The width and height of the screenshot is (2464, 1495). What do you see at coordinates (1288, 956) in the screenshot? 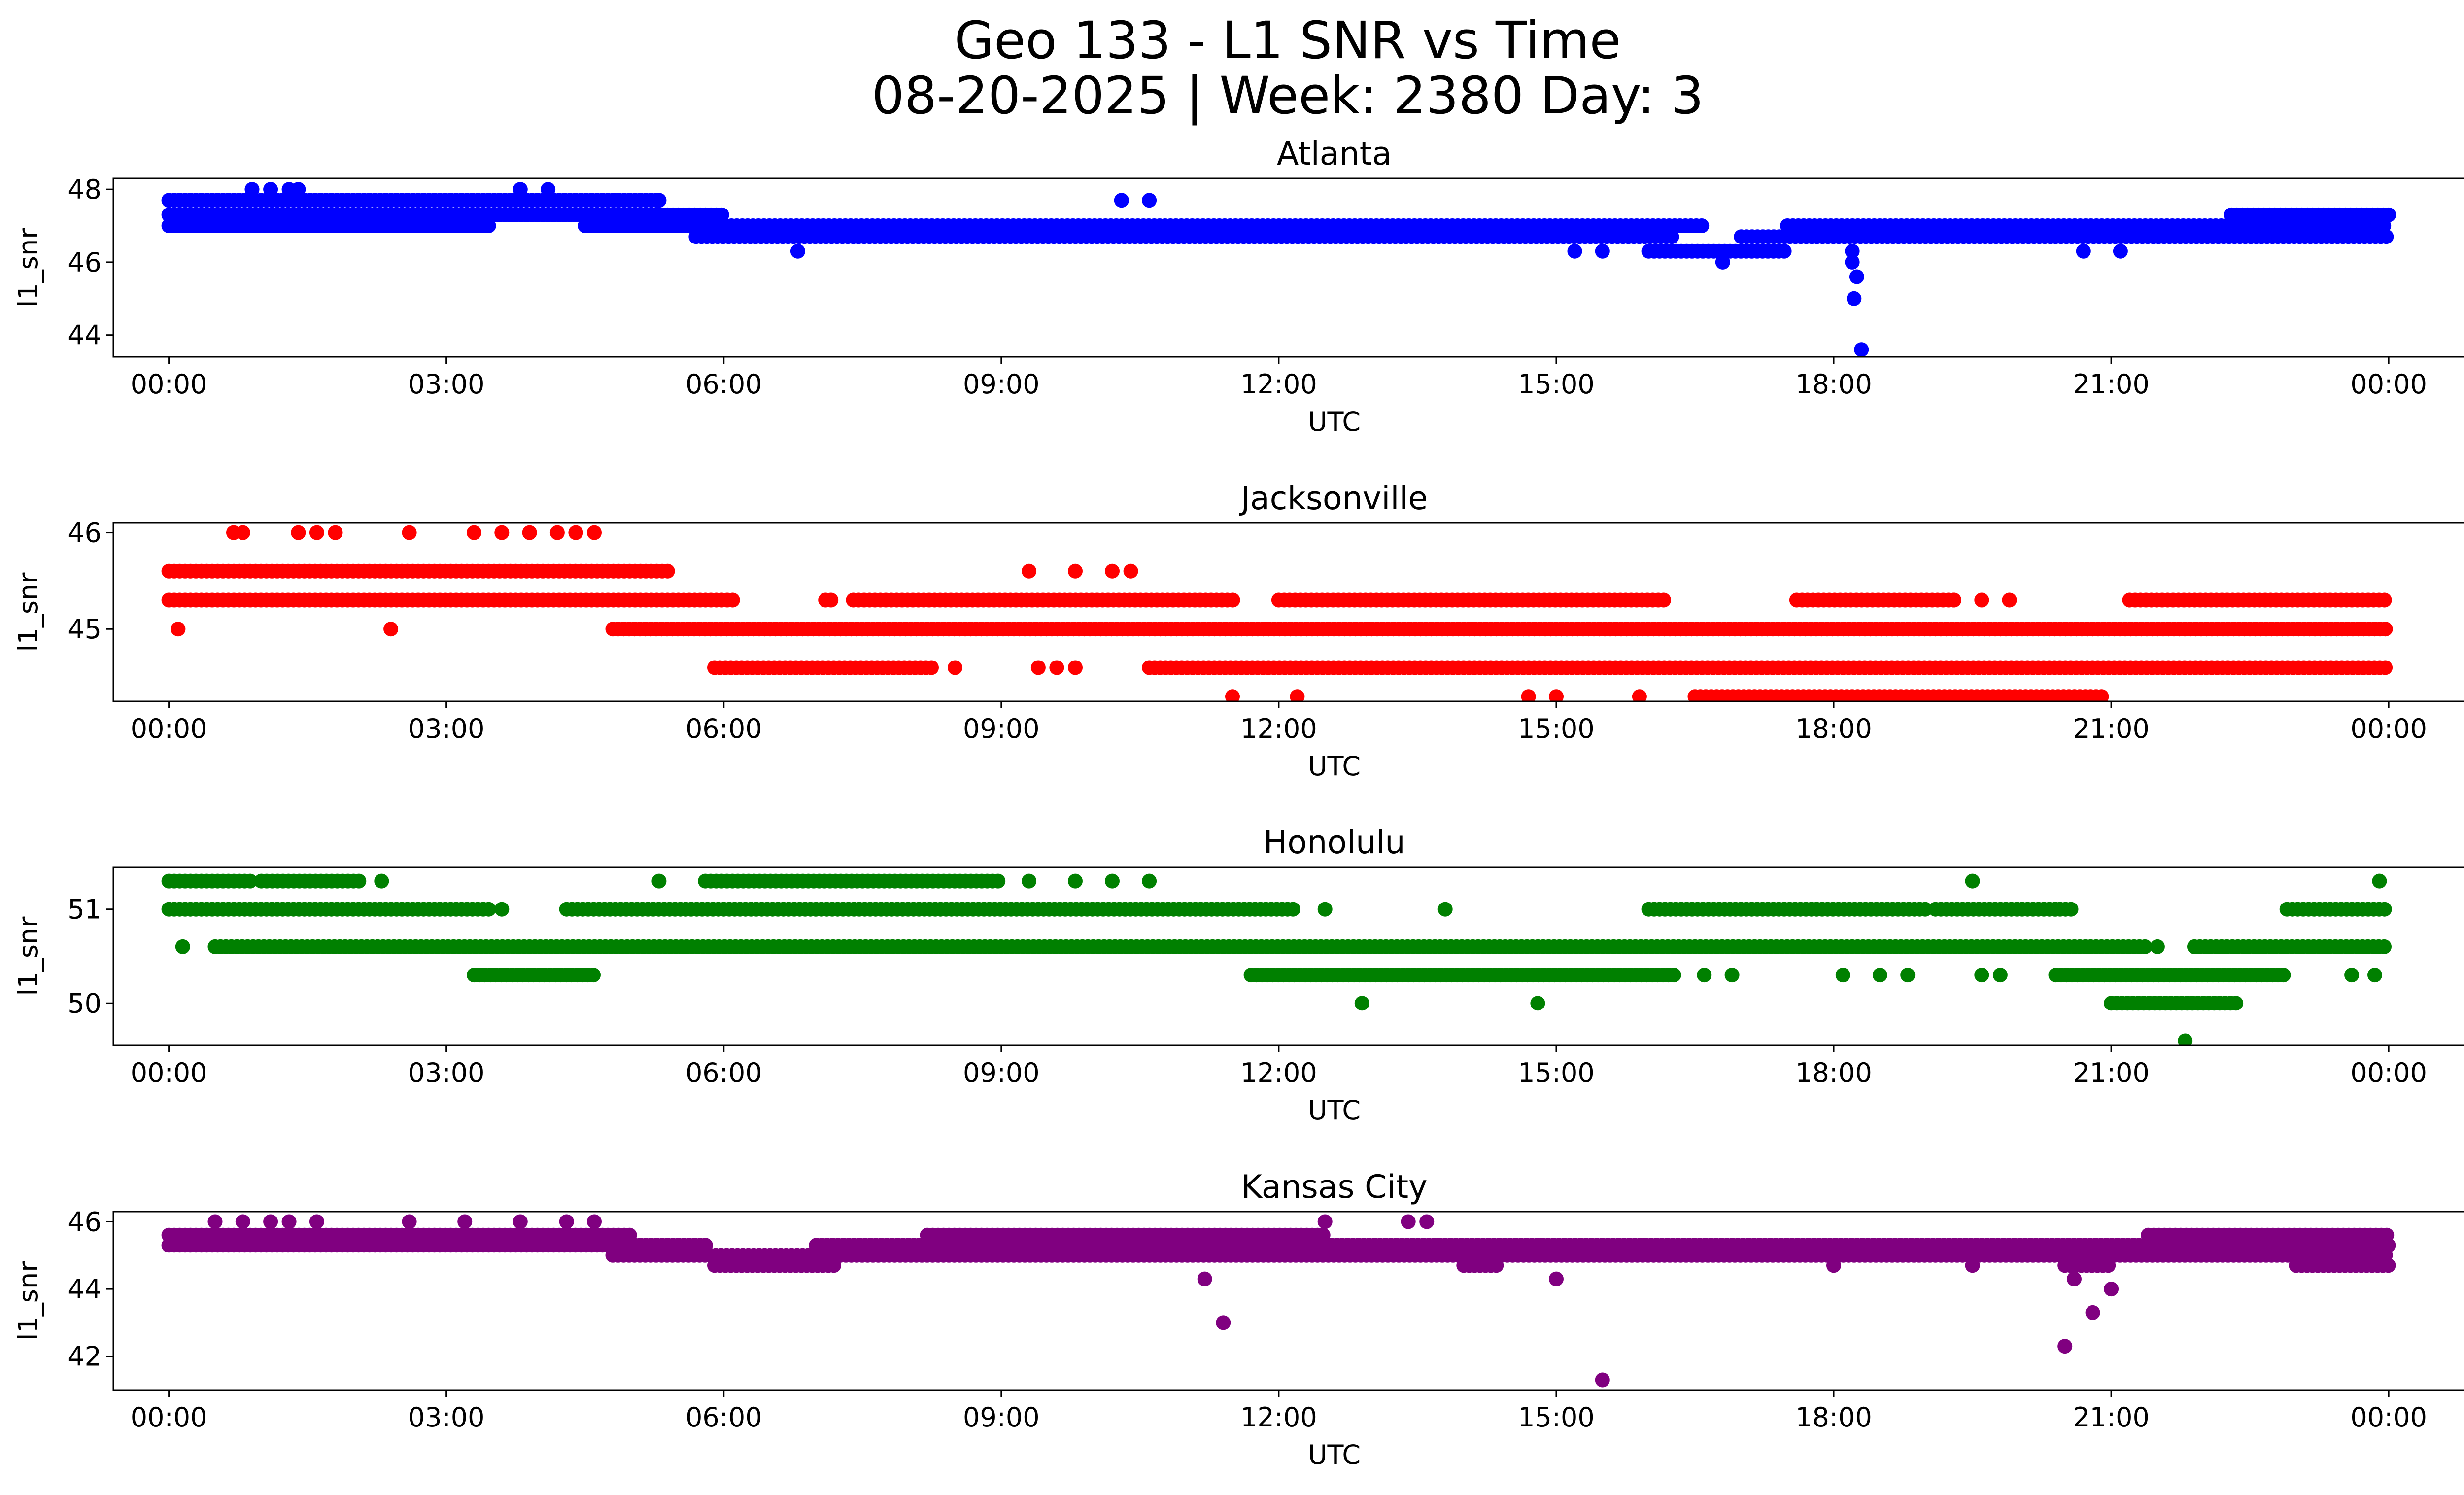
I see `axes-frame` at bounding box center [1288, 956].